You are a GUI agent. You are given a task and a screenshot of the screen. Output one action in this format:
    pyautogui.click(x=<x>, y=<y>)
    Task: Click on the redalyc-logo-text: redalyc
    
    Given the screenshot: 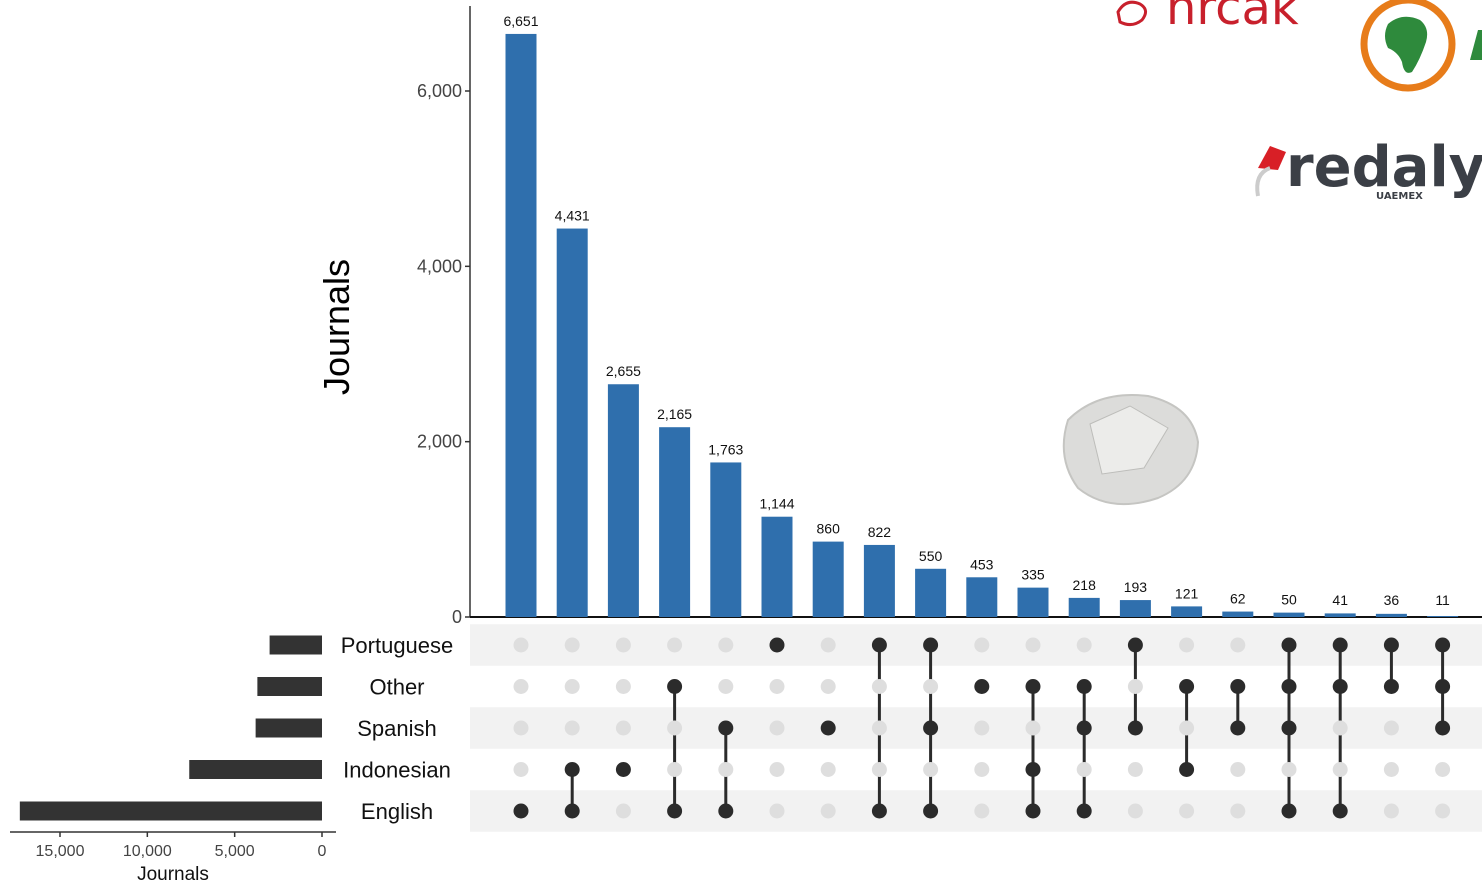 What is the action you would take?
    pyautogui.click(x=1384, y=167)
    